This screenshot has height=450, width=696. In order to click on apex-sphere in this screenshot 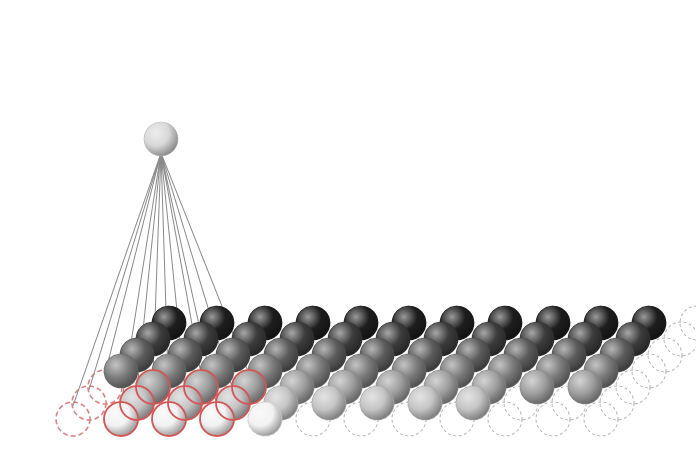, I will do `click(161, 139)`.